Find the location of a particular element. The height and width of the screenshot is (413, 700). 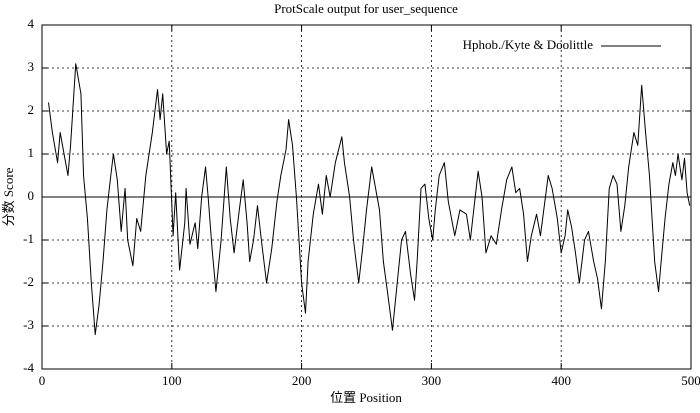

x-tick-label: 500 is located at coordinates (690, 380).